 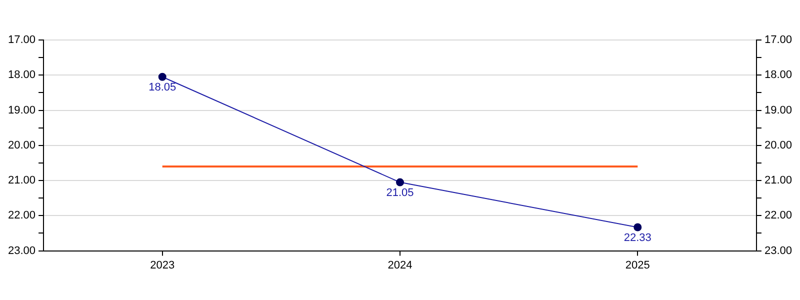 I want to click on y-tick-label: 22.00, so click(x=22, y=216).